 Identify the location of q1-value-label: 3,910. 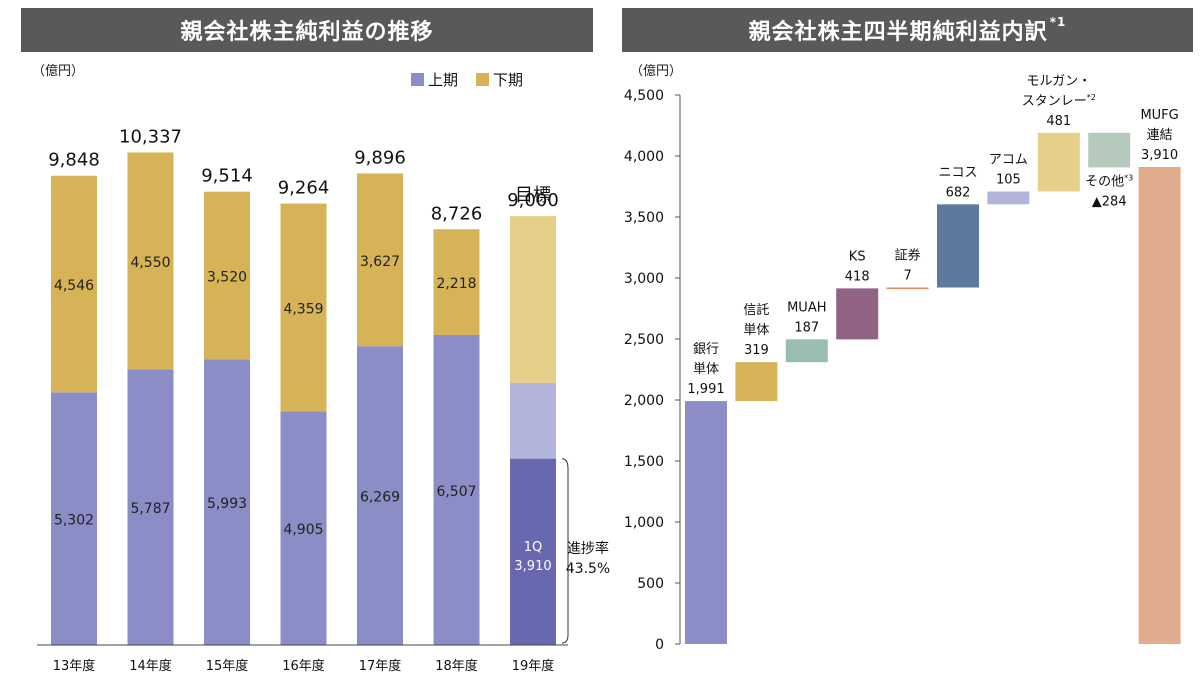
(532, 566).